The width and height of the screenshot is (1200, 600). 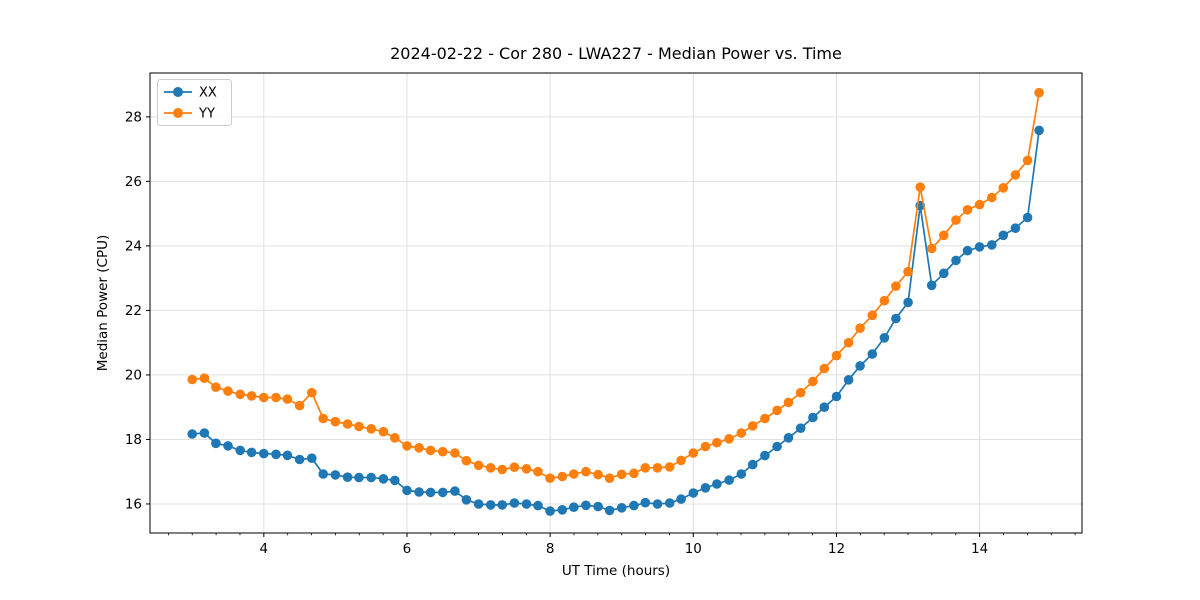 What do you see at coordinates (208, 93) in the screenshot?
I see `legend-label-xx: XX` at bounding box center [208, 93].